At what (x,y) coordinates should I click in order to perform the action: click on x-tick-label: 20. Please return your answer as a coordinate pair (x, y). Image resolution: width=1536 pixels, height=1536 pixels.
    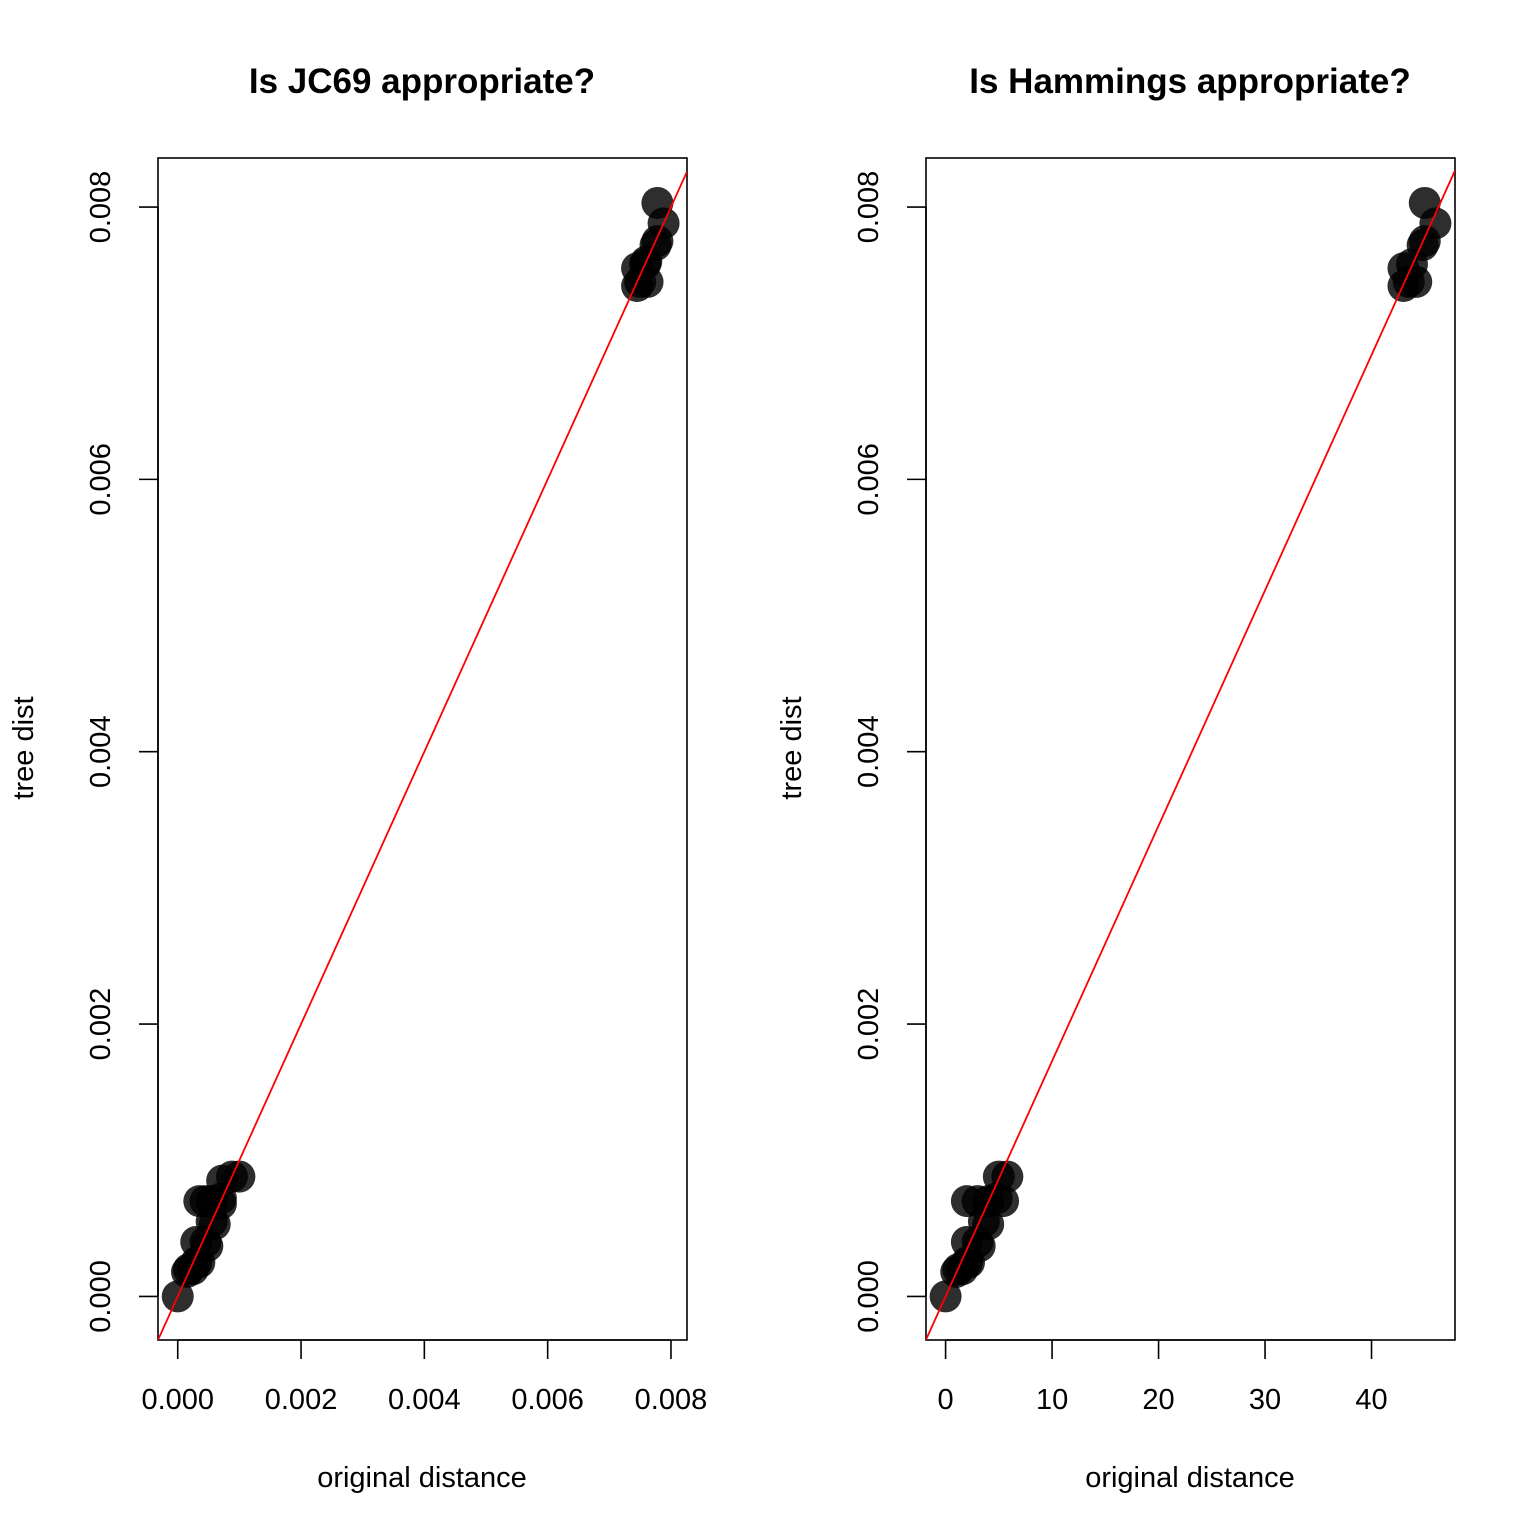
    Looking at the image, I should click on (1158, 1400).